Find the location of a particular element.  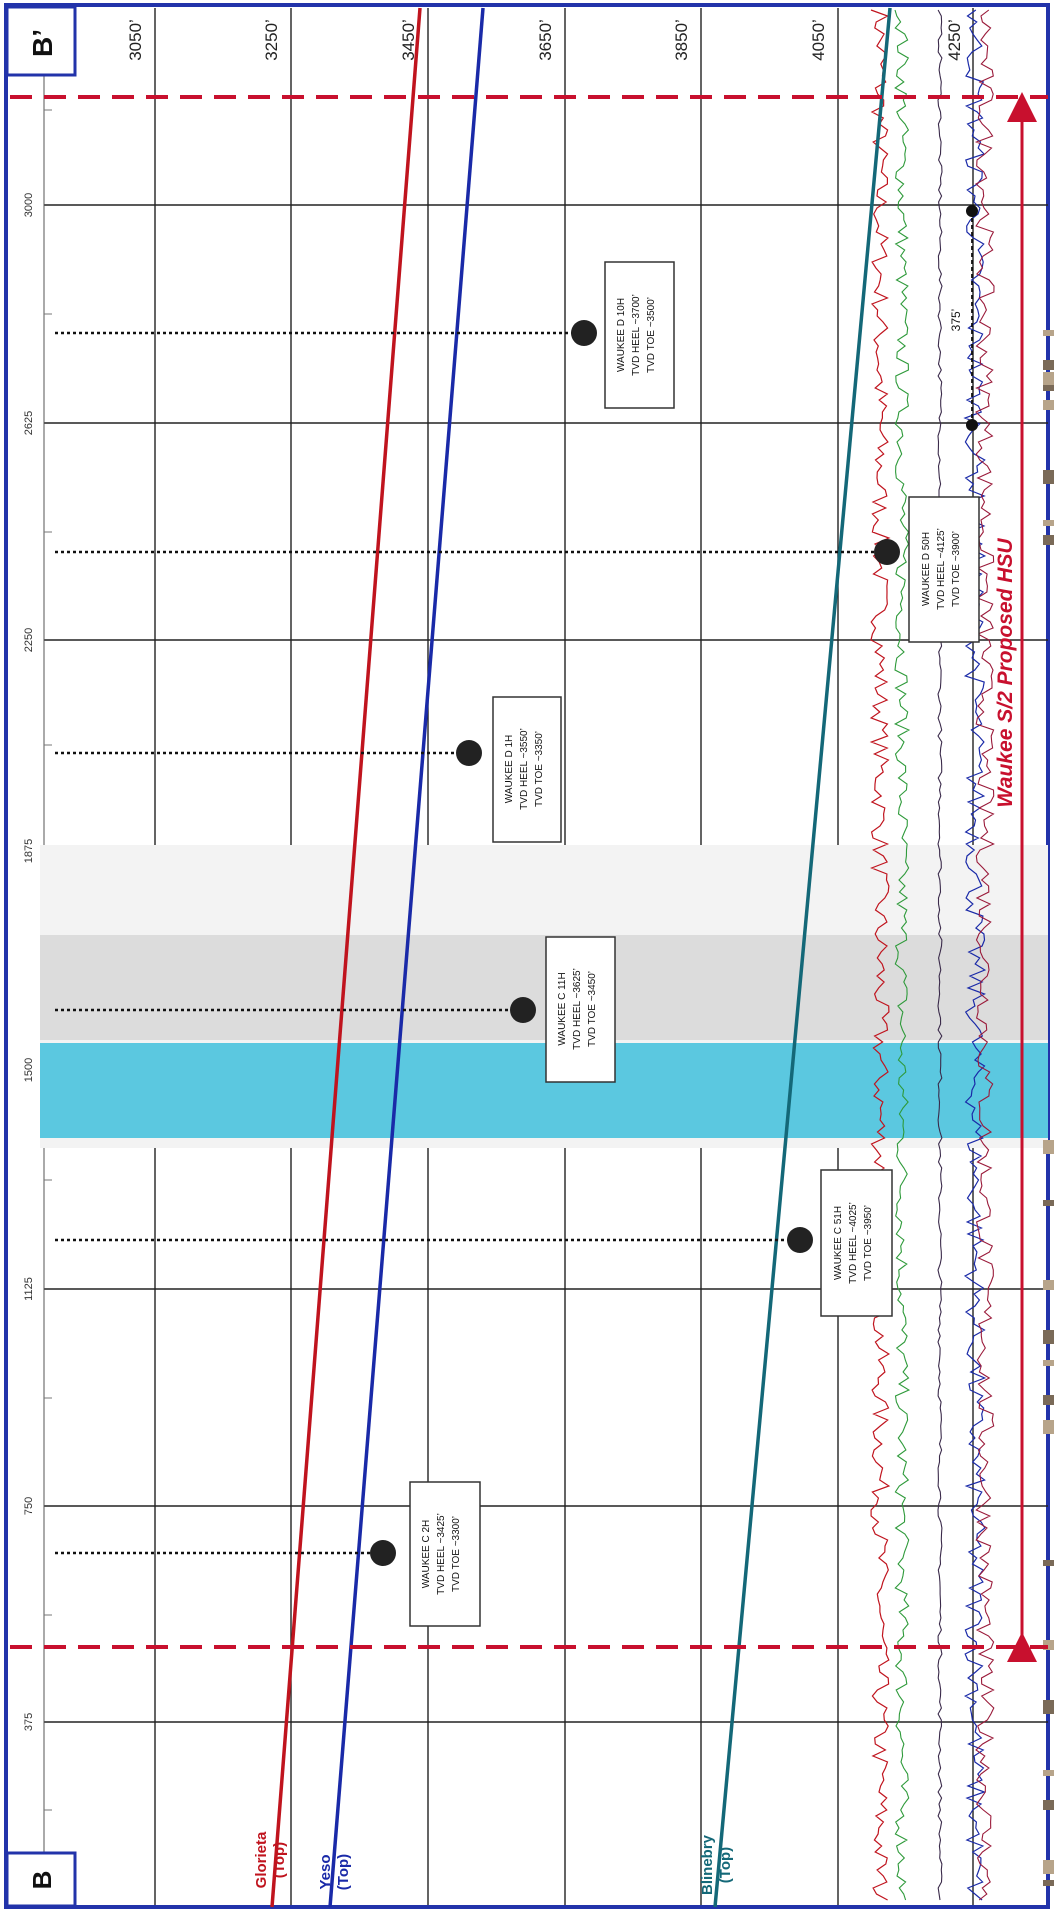

glorieta-horizon is located at coordinates (346, 957).